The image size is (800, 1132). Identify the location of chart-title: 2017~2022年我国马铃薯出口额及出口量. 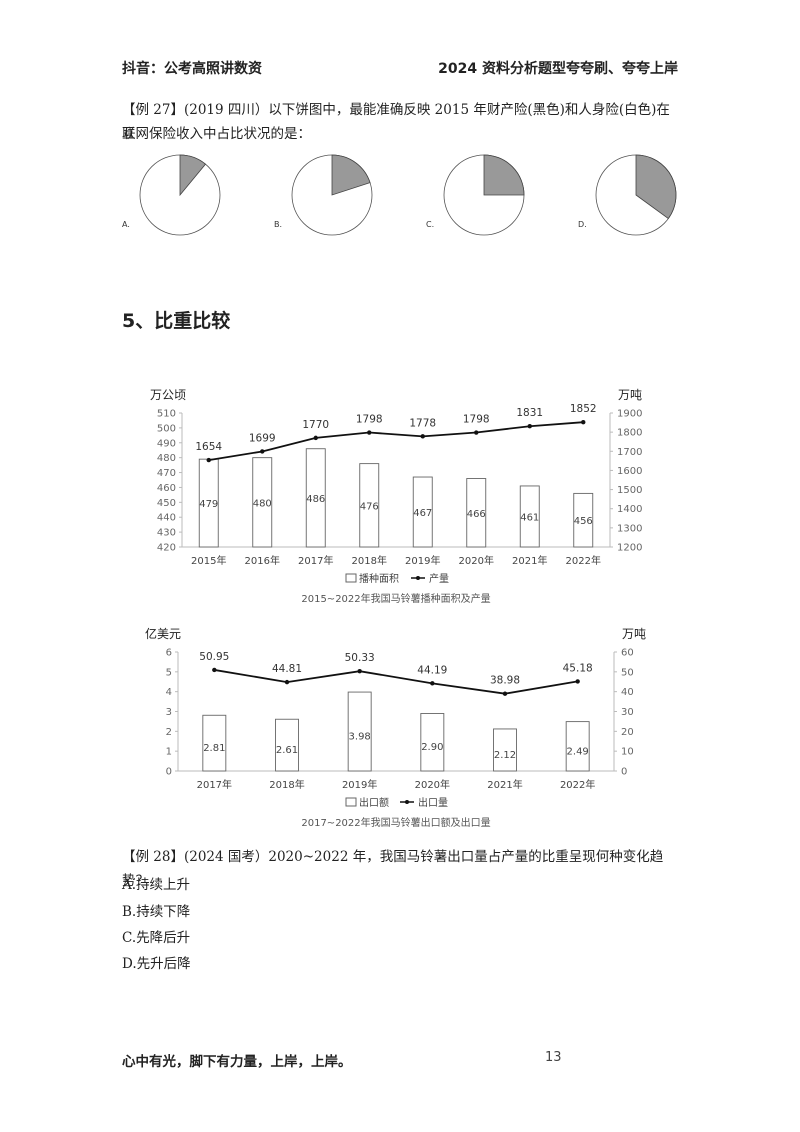
(395, 822).